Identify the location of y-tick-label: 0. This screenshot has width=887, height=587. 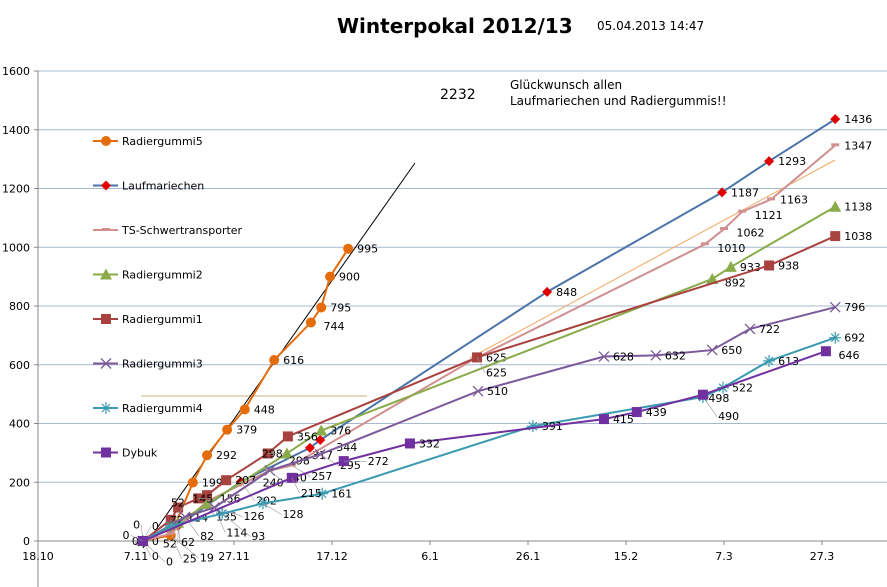
(26, 541).